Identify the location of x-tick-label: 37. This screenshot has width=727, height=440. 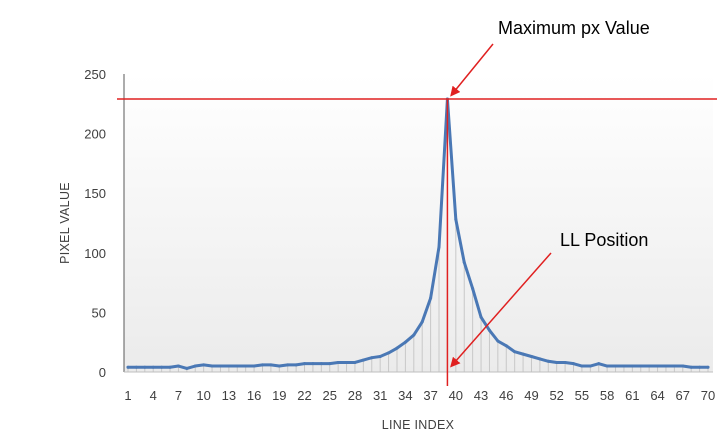
(430, 395).